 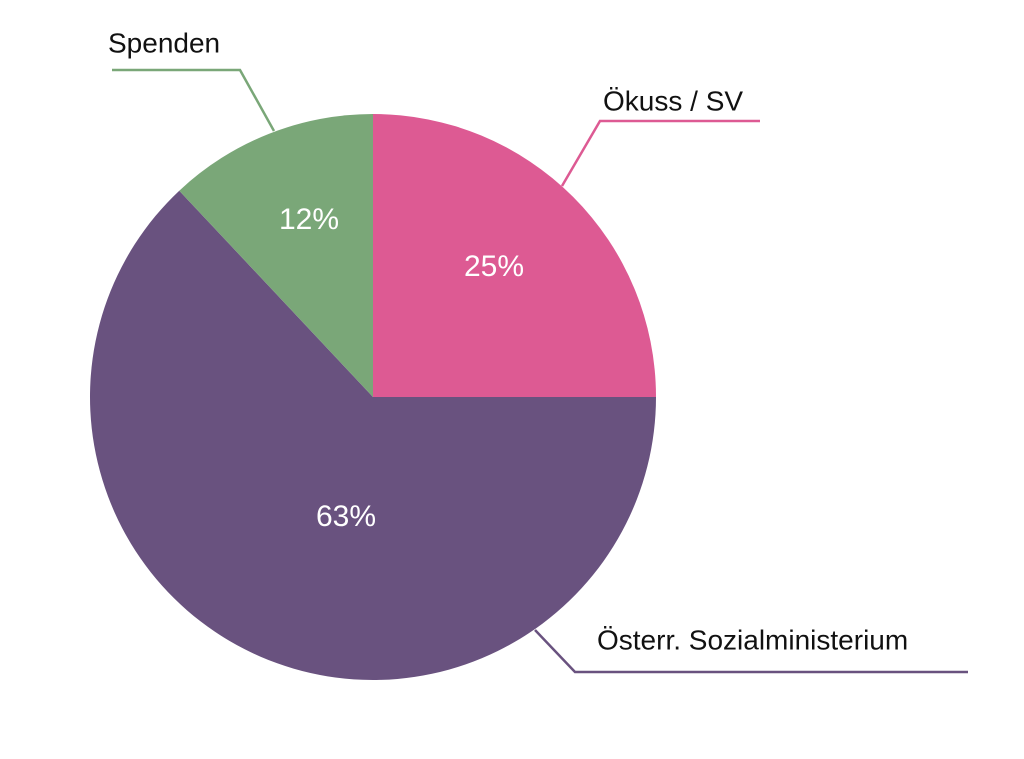 I want to click on leader-line-sterr-sozialministerium, so click(x=751, y=651).